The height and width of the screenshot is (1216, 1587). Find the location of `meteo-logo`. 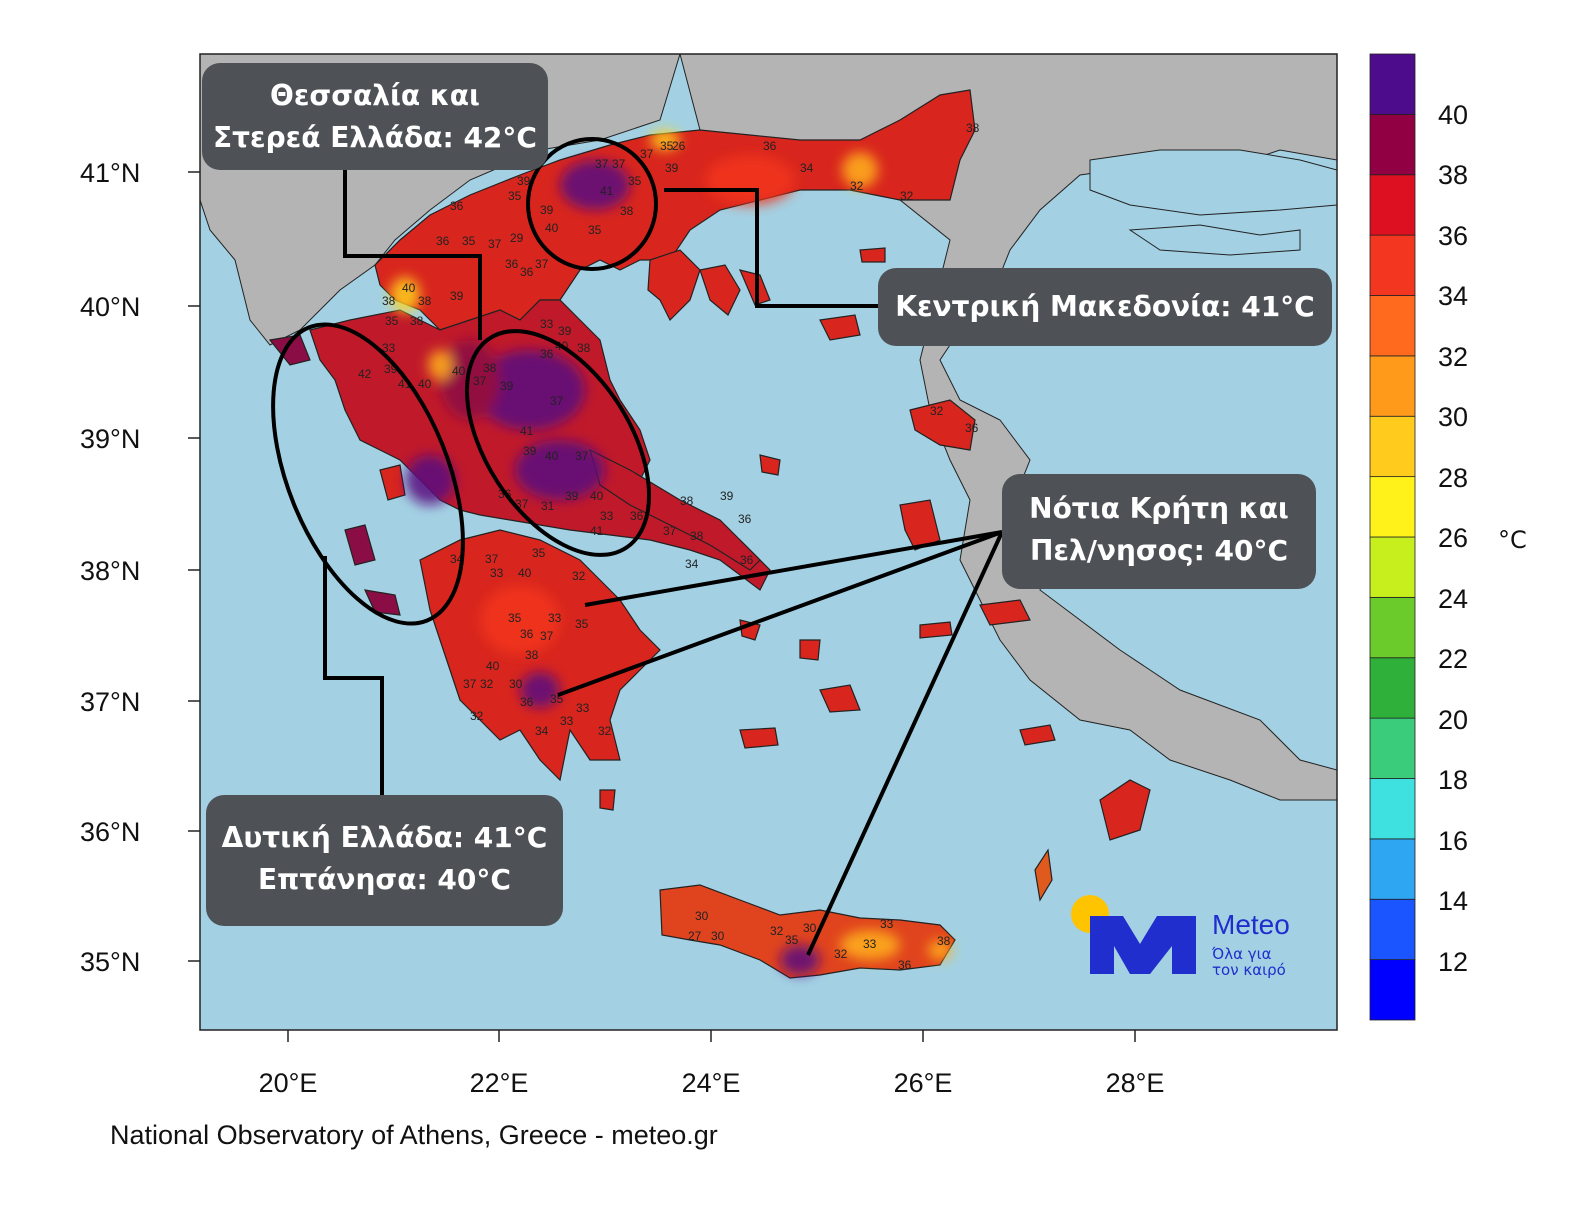

meteo-logo is located at coordinates (1133, 934).